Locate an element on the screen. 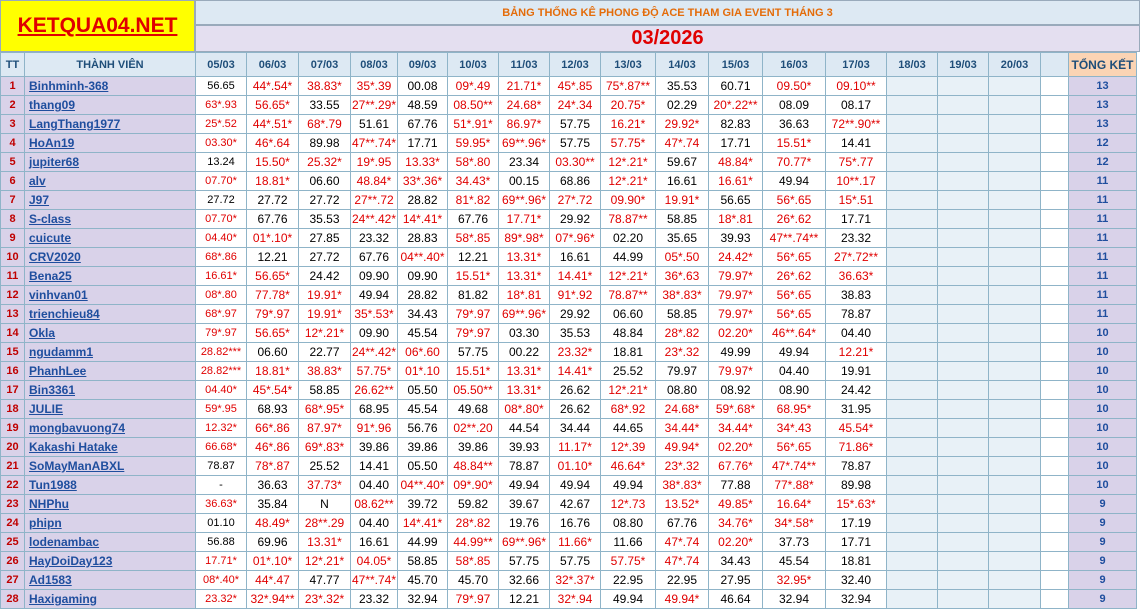 This screenshot has height=612, width=1140. score-cell: 13.33* is located at coordinates (422, 162).